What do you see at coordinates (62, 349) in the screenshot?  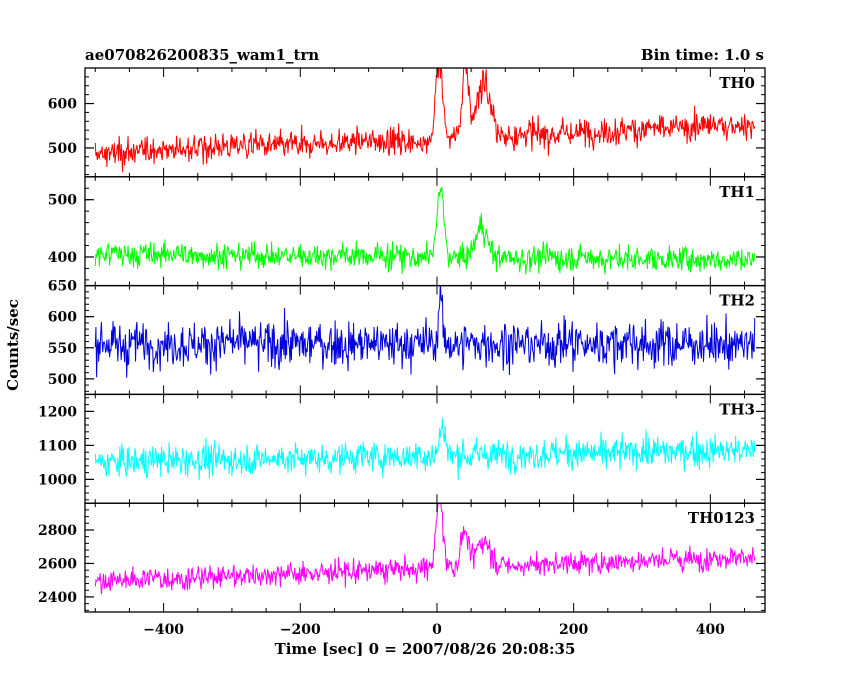 I see `y-tick-label: 550` at bounding box center [62, 349].